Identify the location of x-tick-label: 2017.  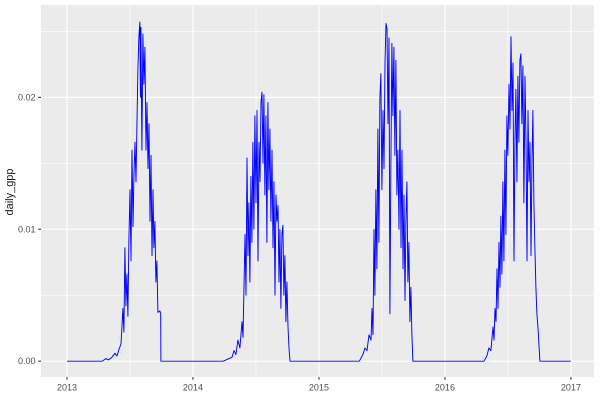
(571, 388).